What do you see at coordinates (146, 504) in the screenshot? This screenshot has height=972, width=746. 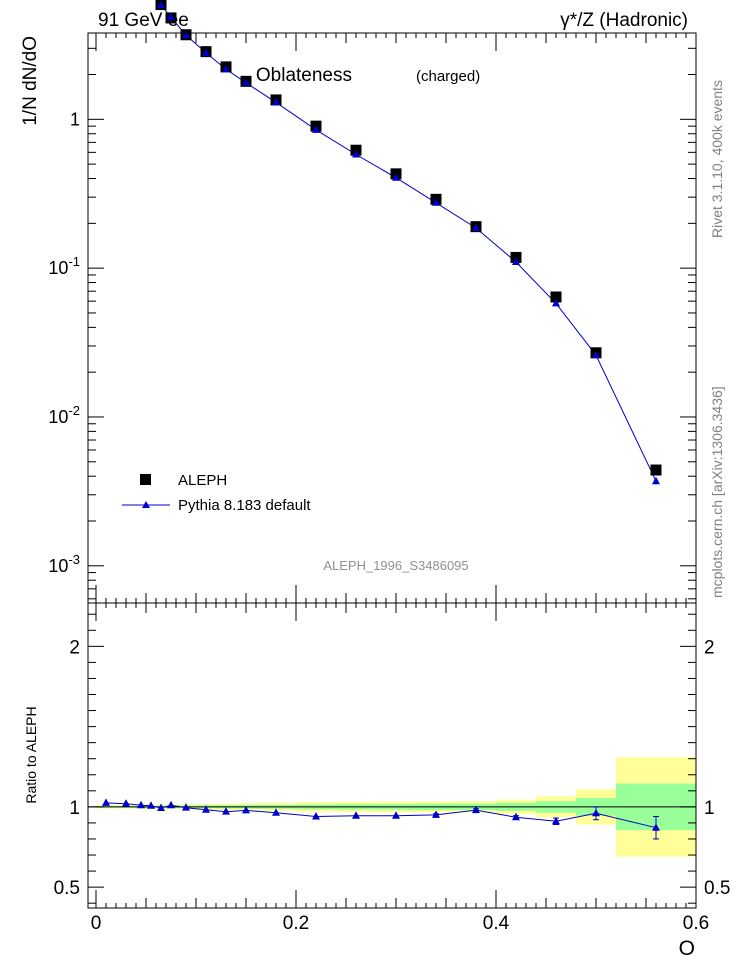 I see `legend-pythia-marker` at bounding box center [146, 504].